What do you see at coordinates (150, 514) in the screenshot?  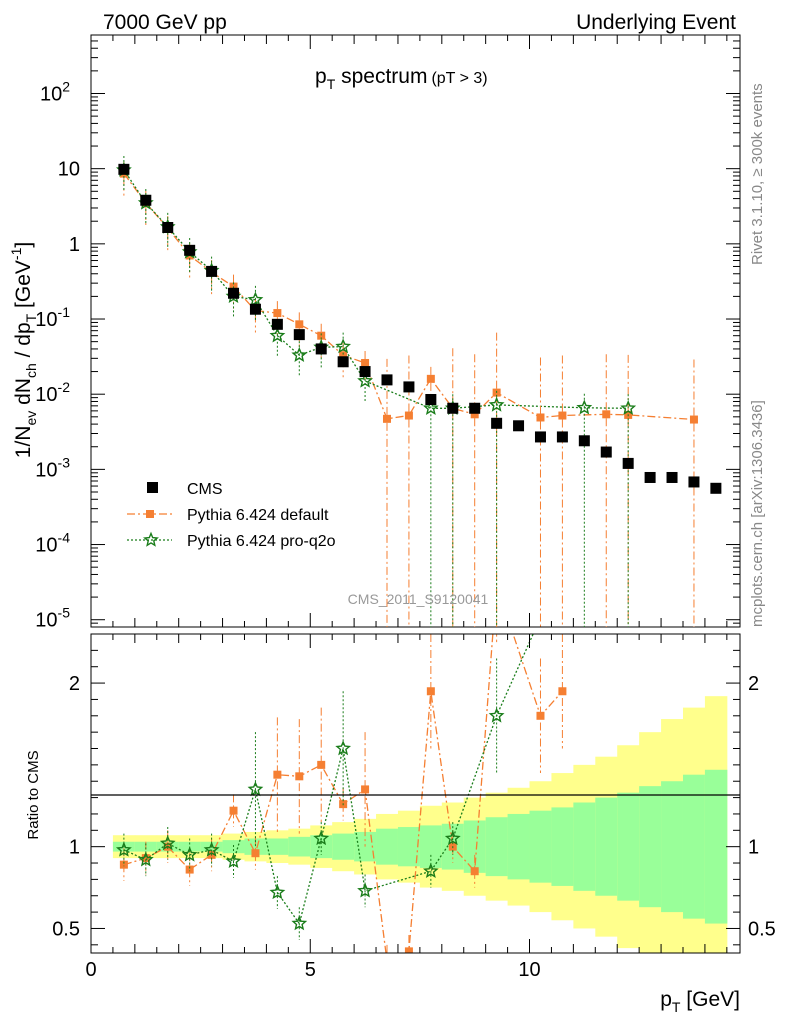 I see `legend-marker-default` at bounding box center [150, 514].